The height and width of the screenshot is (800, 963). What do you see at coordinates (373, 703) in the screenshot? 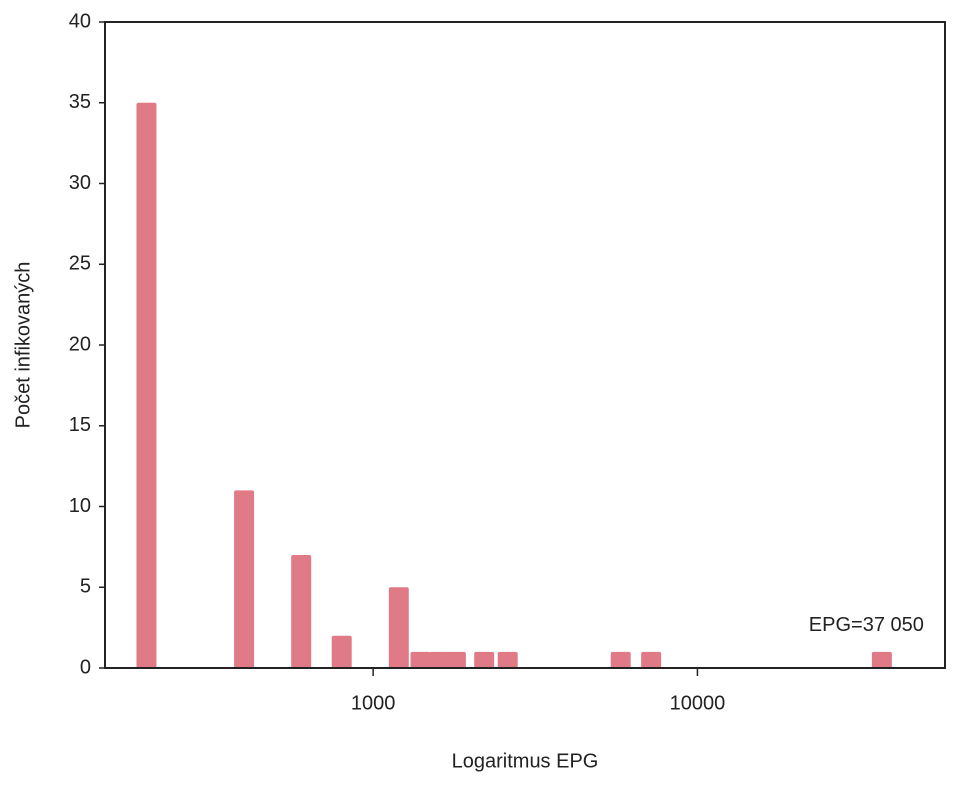
I see `x-tick-label: 1000` at bounding box center [373, 703].